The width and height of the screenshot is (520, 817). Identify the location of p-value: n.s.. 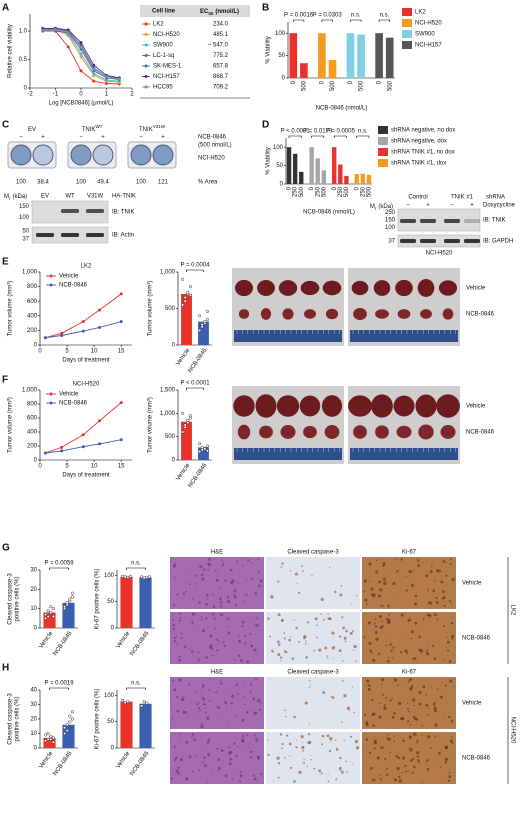
(356, 16).